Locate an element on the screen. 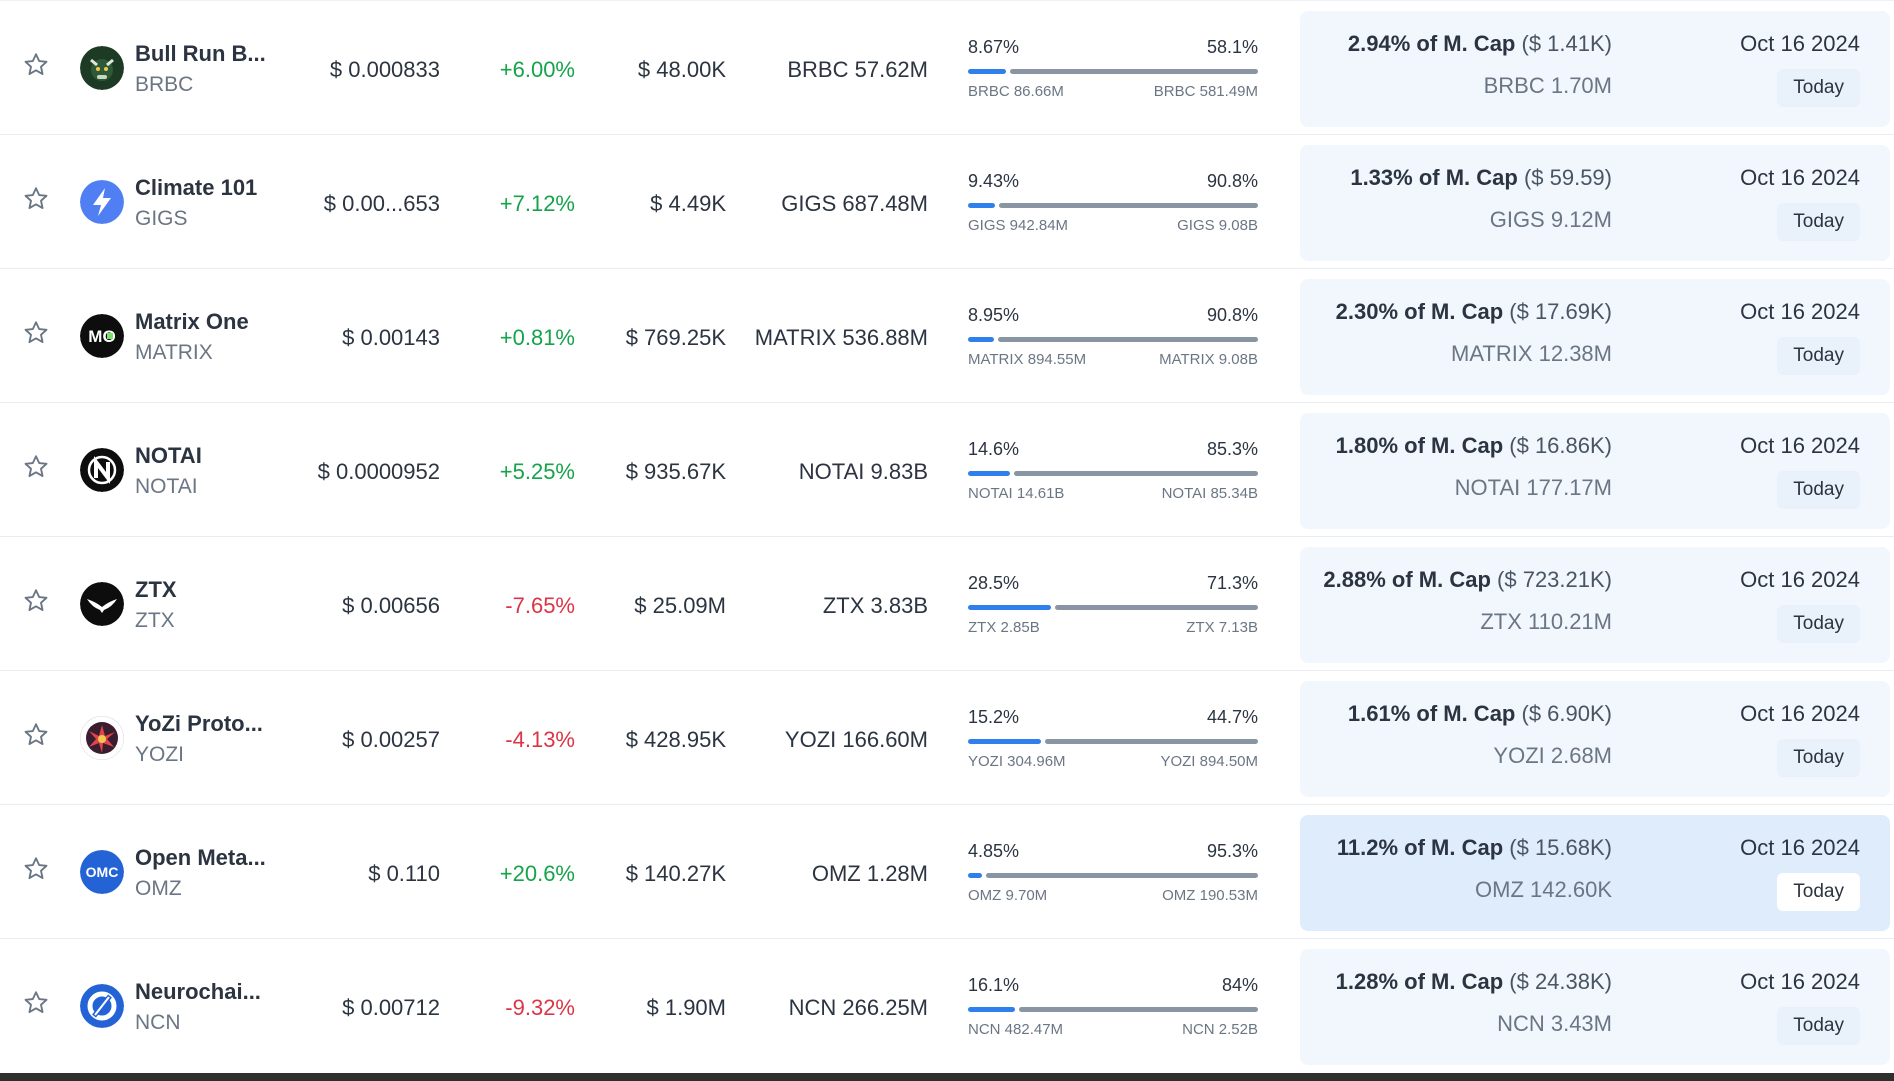 The height and width of the screenshot is (1081, 1894). price-change: -9.32% is located at coordinates (540, 1007).